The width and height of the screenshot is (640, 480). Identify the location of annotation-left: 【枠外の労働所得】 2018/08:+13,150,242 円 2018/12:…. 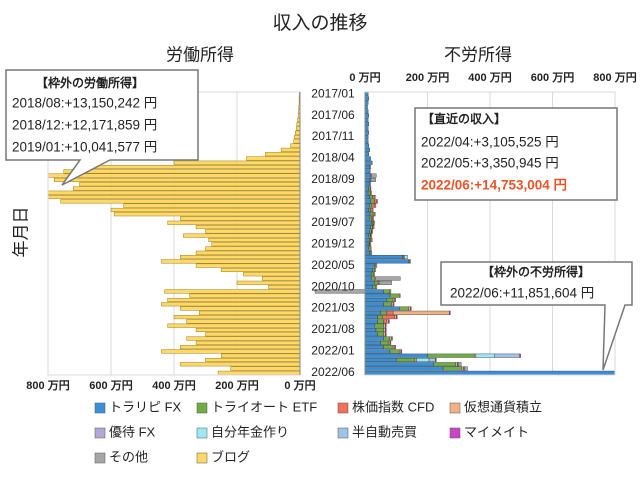
(102, 127).